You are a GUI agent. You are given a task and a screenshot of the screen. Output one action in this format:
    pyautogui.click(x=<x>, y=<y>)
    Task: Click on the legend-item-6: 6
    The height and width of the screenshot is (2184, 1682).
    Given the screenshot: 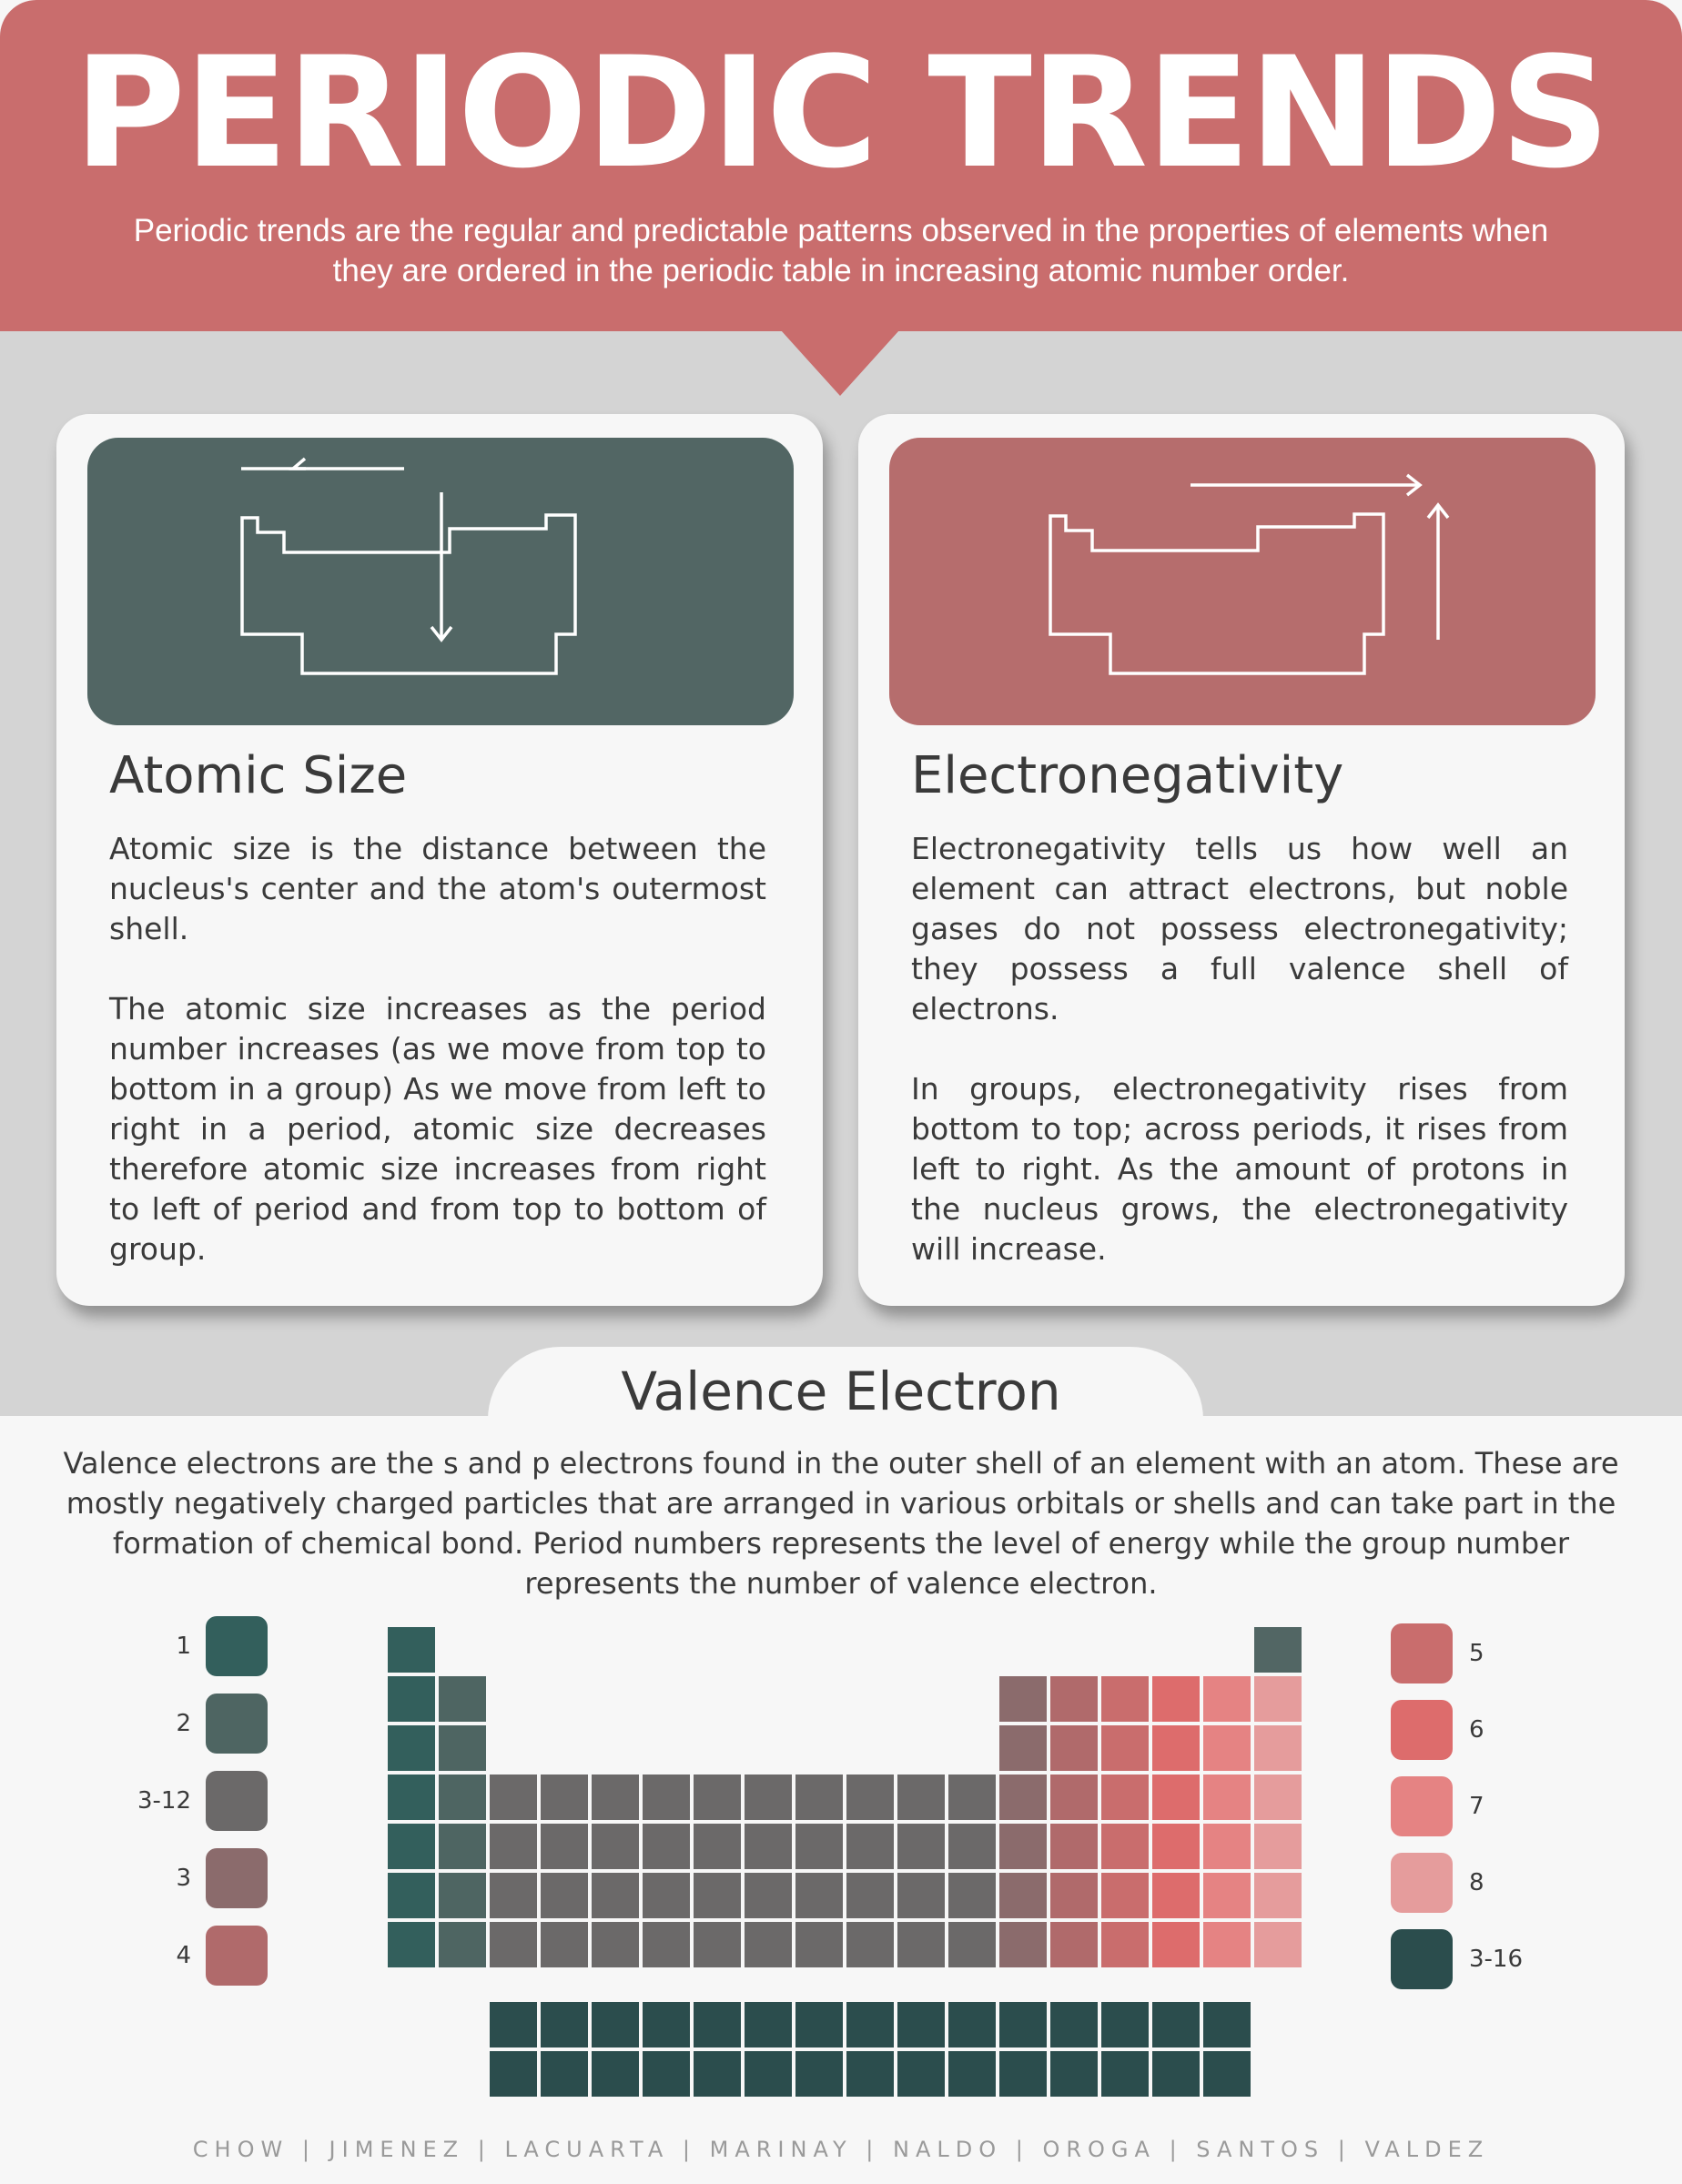 What is the action you would take?
    pyautogui.click(x=1500, y=1732)
    